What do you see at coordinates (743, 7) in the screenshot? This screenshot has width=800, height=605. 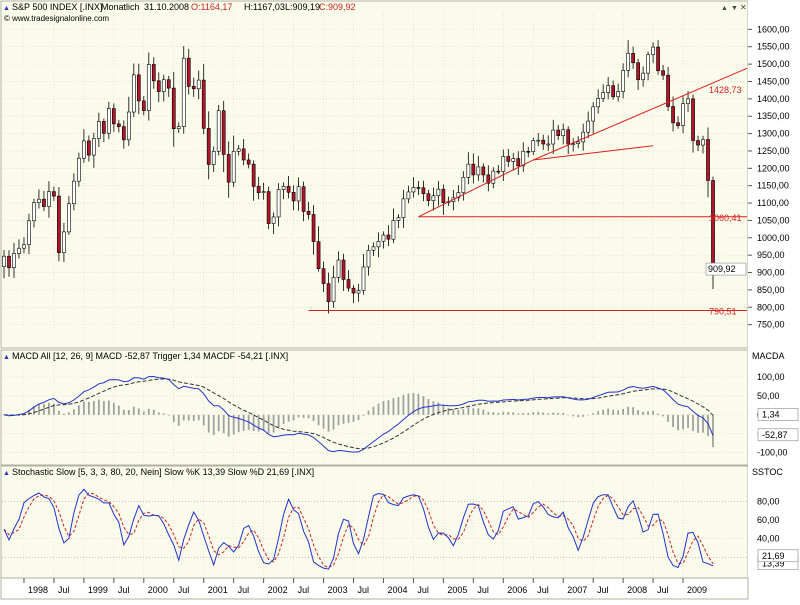 I see `close-icon: ✕` at bounding box center [743, 7].